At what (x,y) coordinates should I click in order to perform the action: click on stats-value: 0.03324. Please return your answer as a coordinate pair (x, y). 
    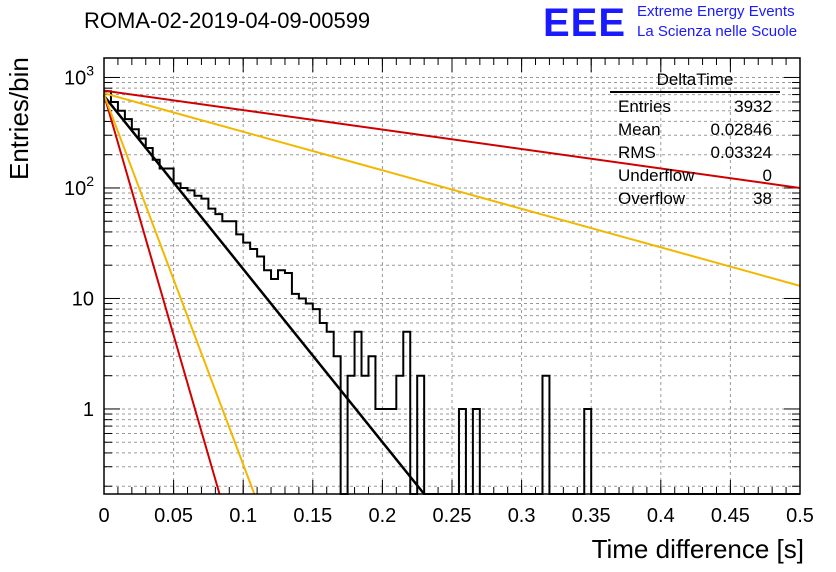
    Looking at the image, I should click on (741, 152).